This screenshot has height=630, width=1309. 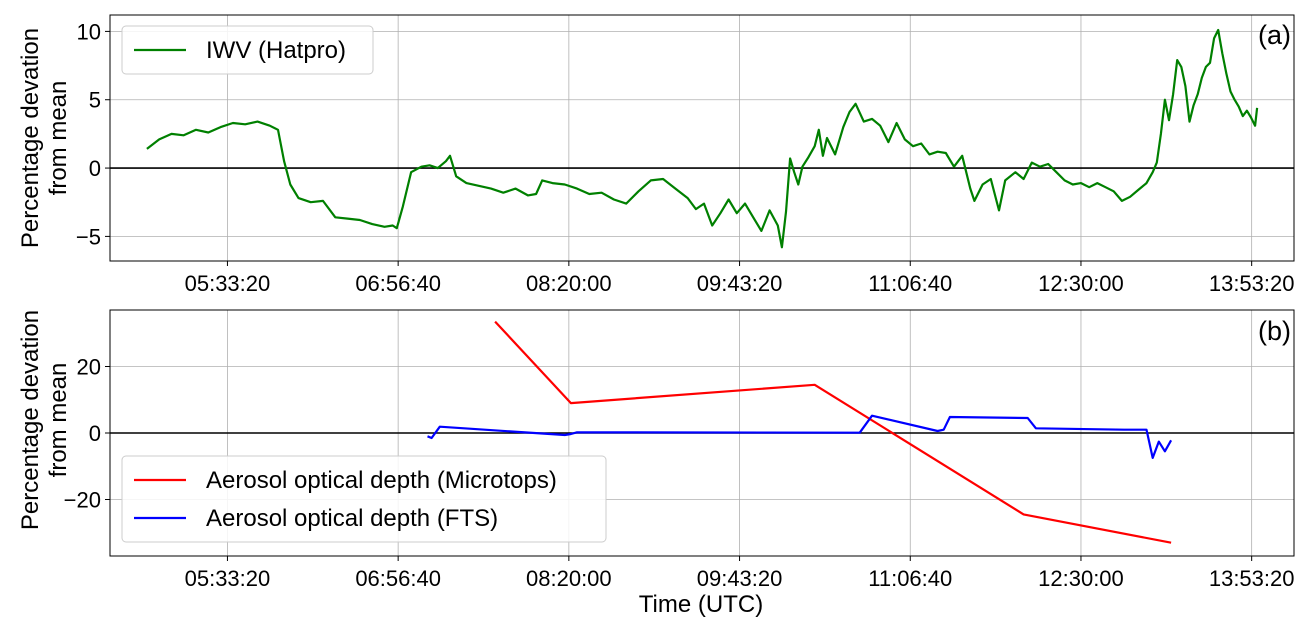 What do you see at coordinates (1274, 331) in the screenshot?
I see `panel-b-label: (b)` at bounding box center [1274, 331].